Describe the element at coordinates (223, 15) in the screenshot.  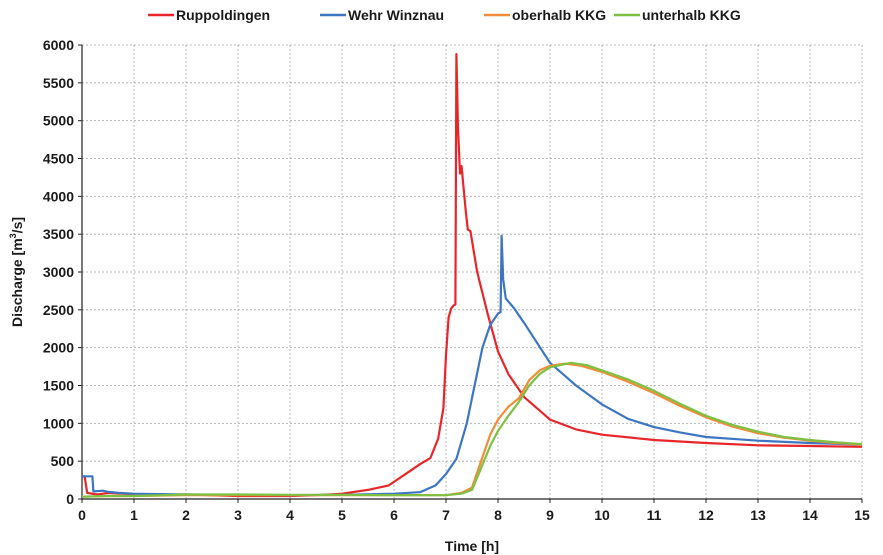
I see `legend-label-ruppoldingen: Ruppoldingen` at that location.